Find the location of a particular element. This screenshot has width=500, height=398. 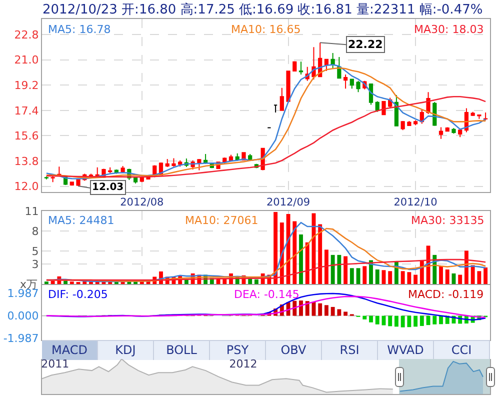

y-tick-label: 3 is located at coordinates (35, 265).